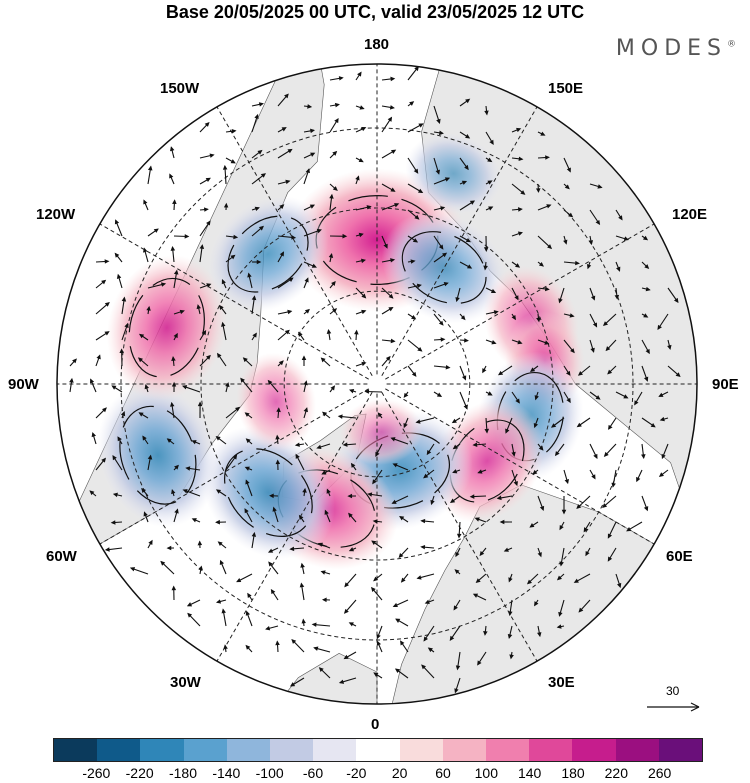 The width and height of the screenshot is (750, 783). What do you see at coordinates (566, 88) in the screenshot?
I see `lon-label-150e: 150E` at bounding box center [566, 88].